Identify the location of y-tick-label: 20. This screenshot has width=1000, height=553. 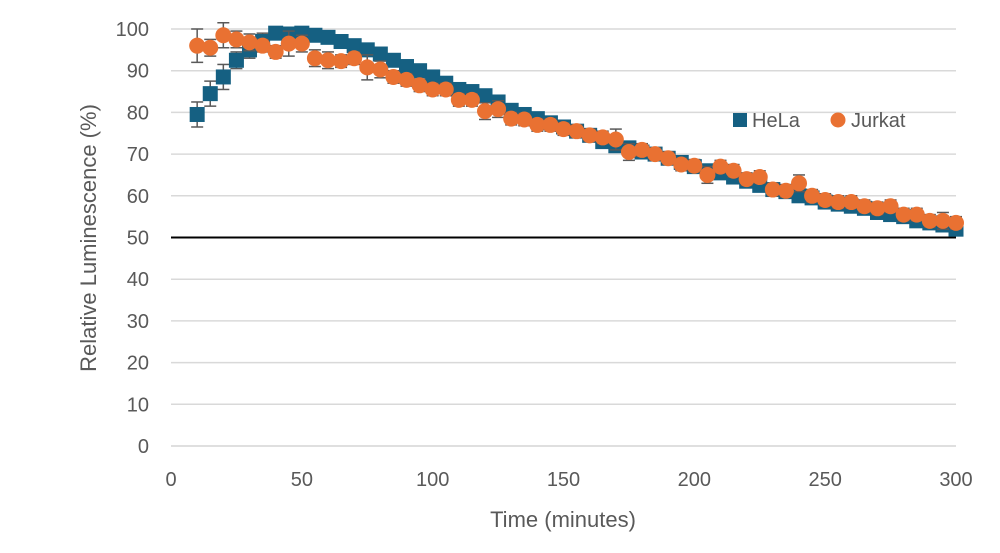
(138, 364).